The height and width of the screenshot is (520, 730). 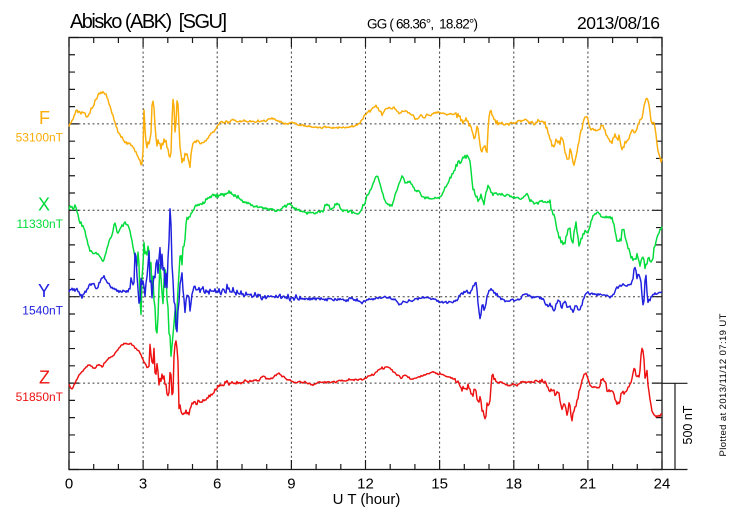 What do you see at coordinates (513, 484) in the screenshot?
I see `svg-text: 18` at bounding box center [513, 484].